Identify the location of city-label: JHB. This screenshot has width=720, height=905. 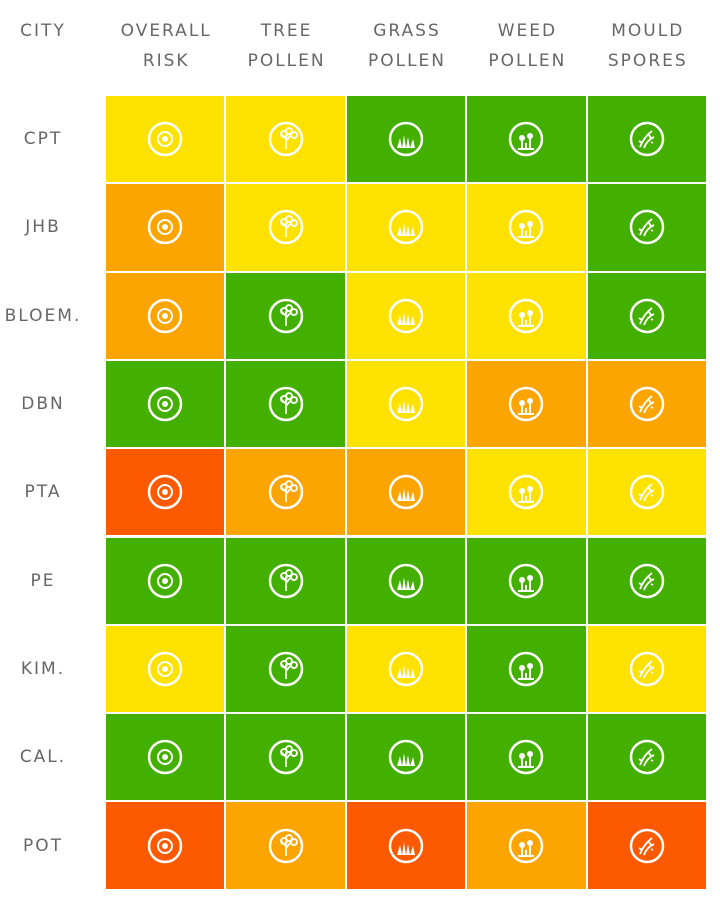
(43, 227).